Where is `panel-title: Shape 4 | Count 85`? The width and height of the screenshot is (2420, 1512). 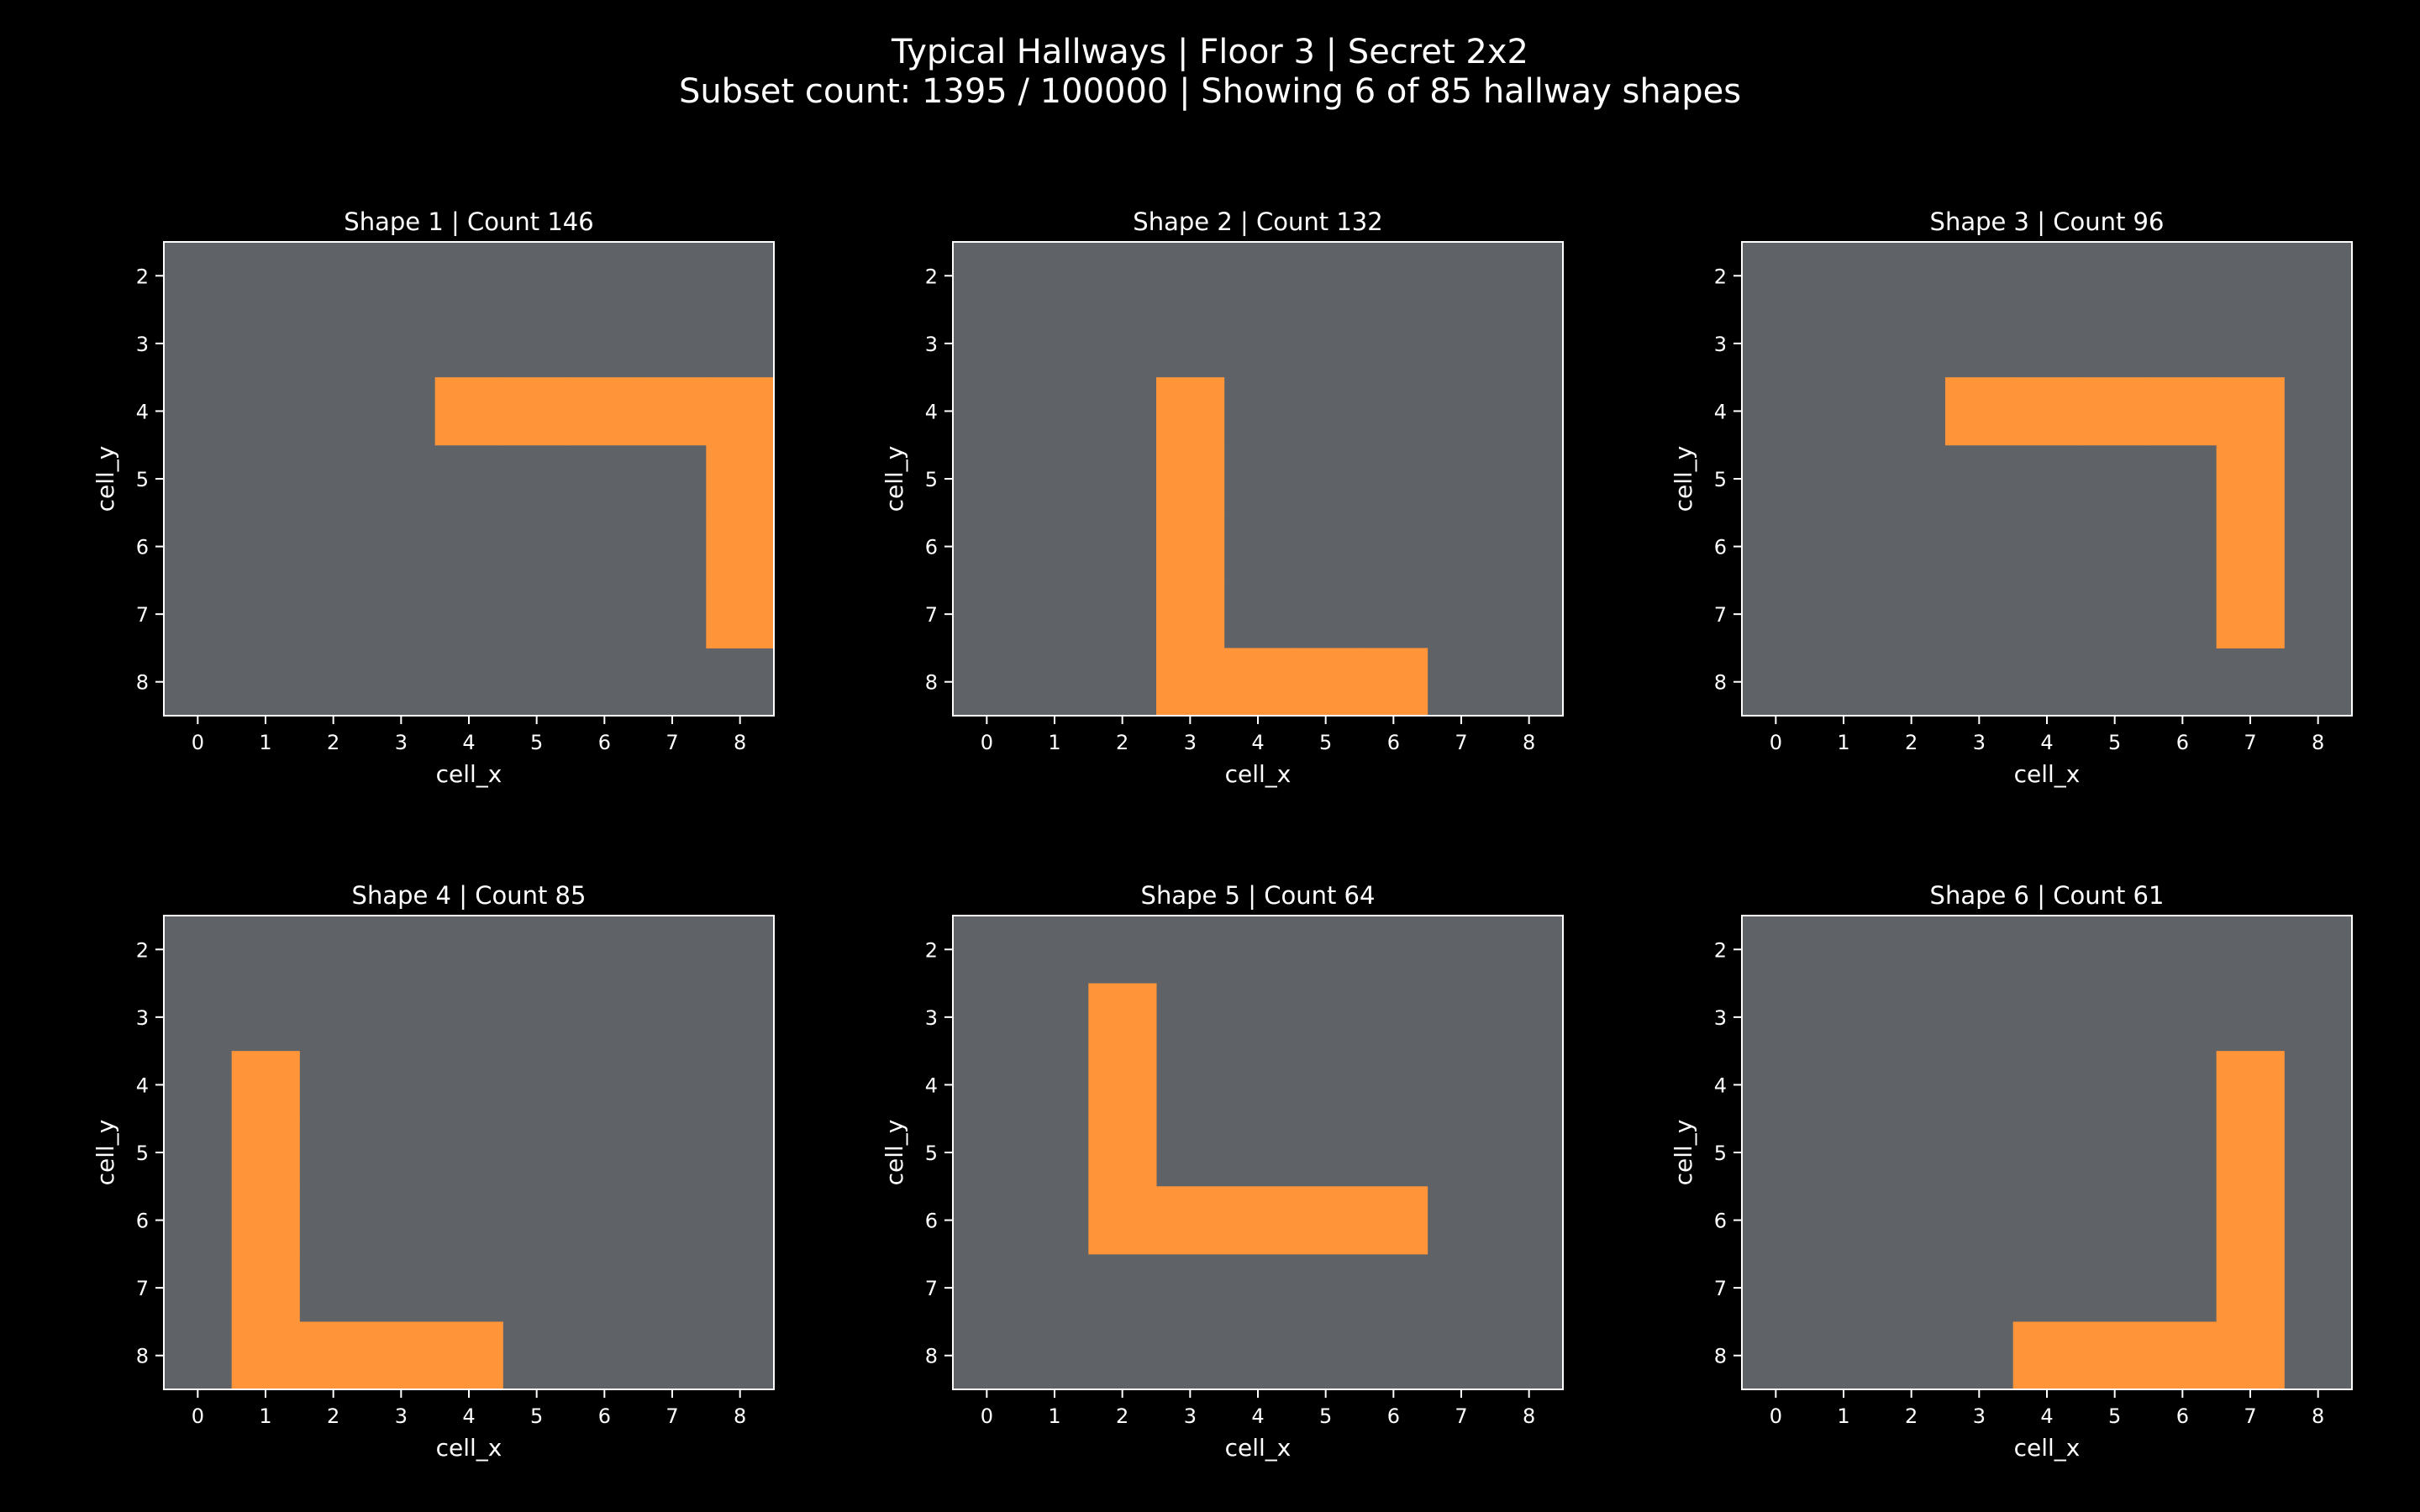 panel-title: Shape 4 | Count 85 is located at coordinates (469, 895).